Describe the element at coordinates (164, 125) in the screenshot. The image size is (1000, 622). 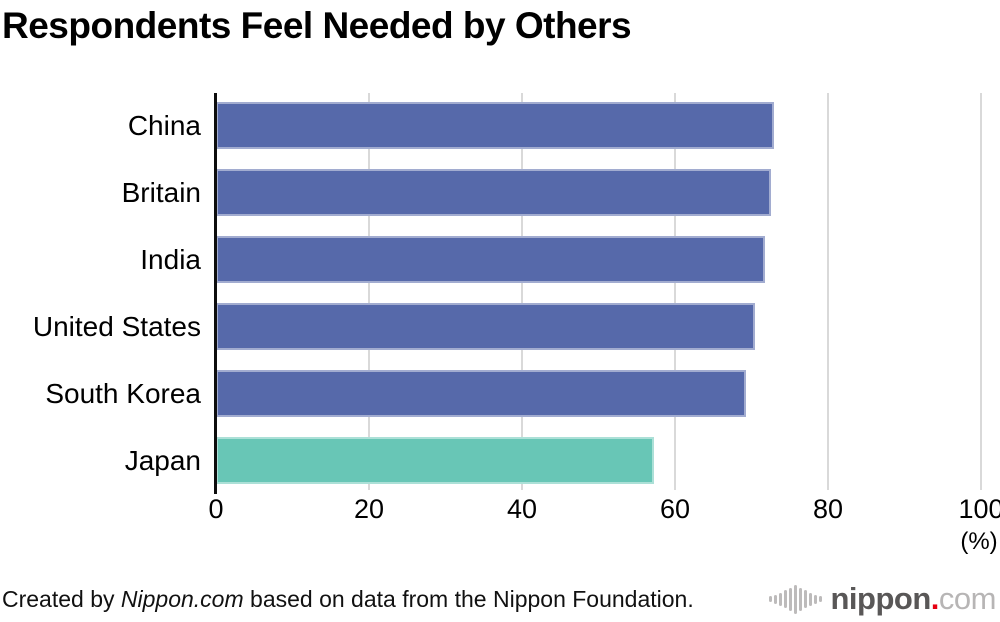
I see `category-label-china: China` at that location.